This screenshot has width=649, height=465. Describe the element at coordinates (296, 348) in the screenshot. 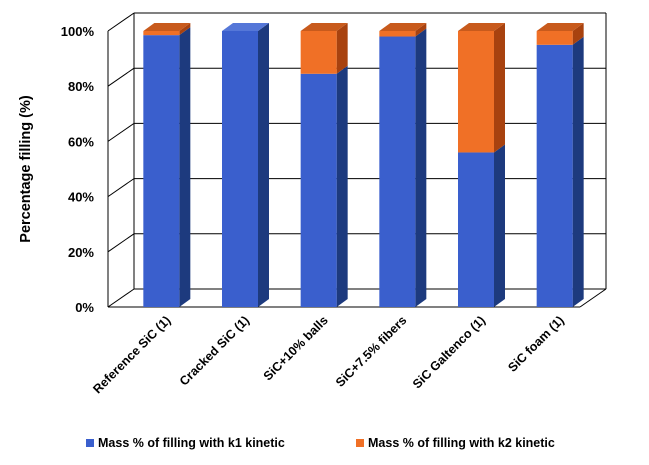

I see `x-tick-label-2: SiC+10% balls` at that location.